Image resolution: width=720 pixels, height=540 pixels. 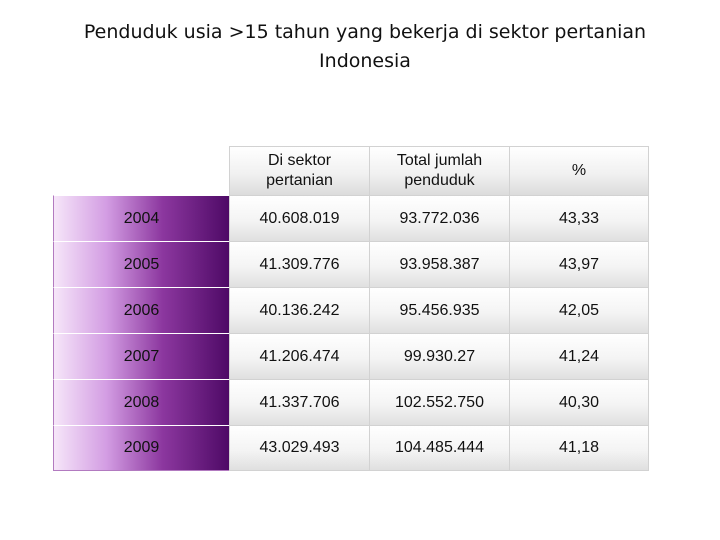 What do you see at coordinates (299, 356) in the screenshot?
I see `sektor-cell: 41.206.474` at bounding box center [299, 356].